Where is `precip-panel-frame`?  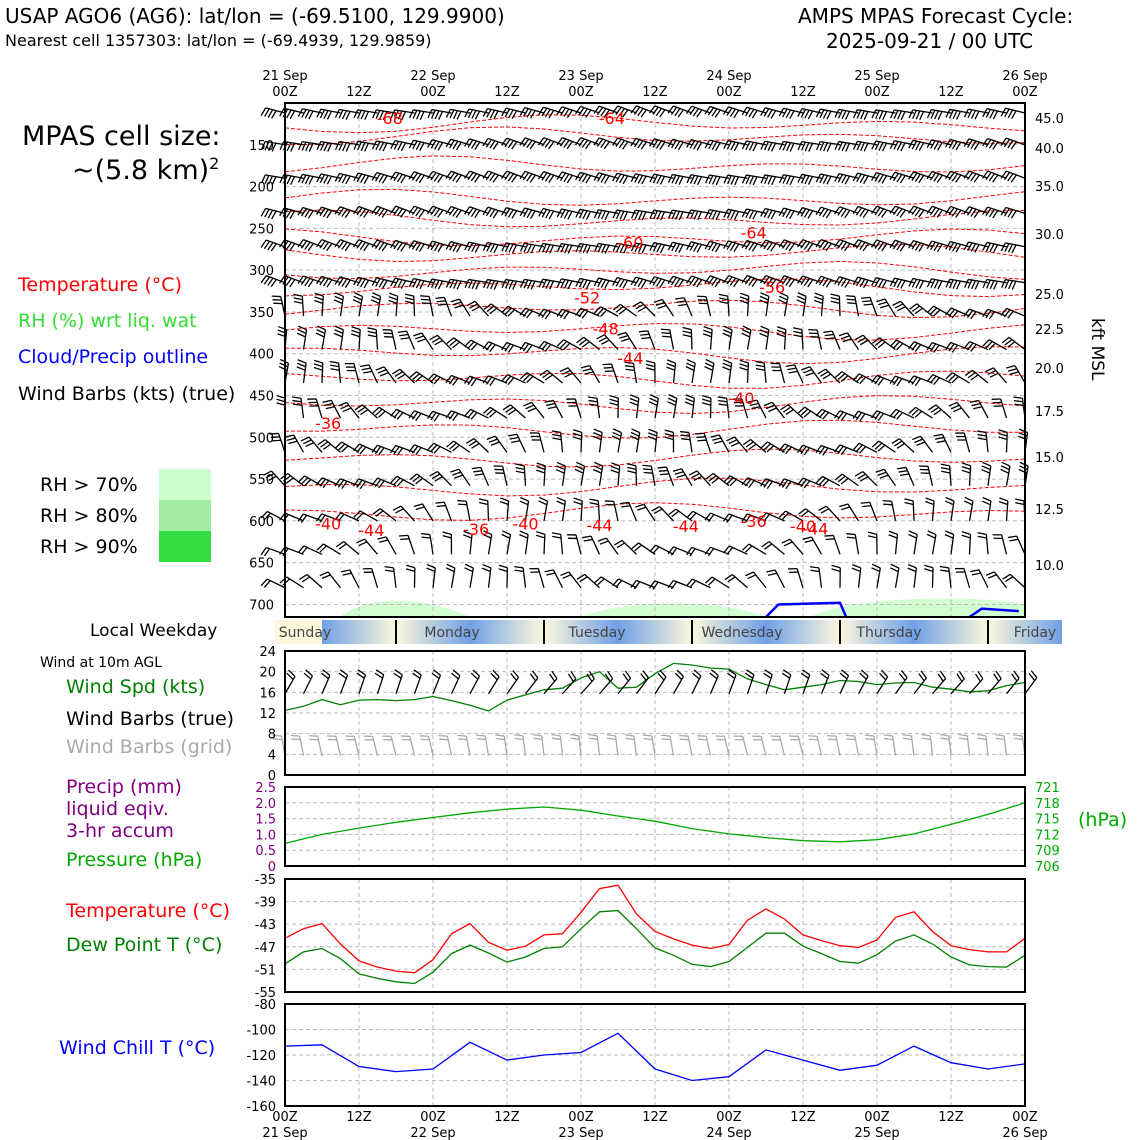 precip-panel-frame is located at coordinates (655, 826).